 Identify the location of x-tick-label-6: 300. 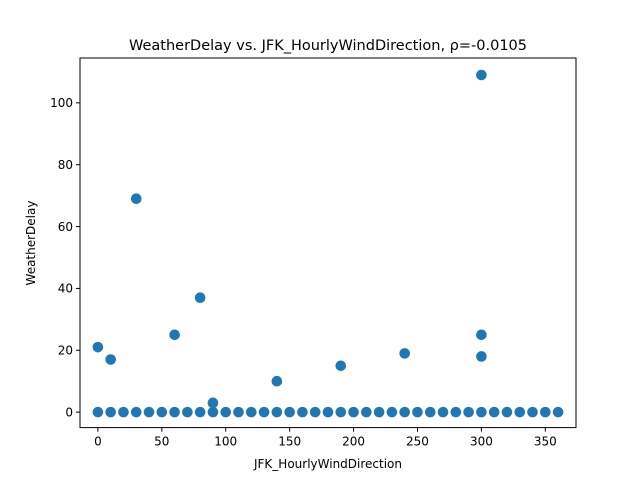
(481, 442).